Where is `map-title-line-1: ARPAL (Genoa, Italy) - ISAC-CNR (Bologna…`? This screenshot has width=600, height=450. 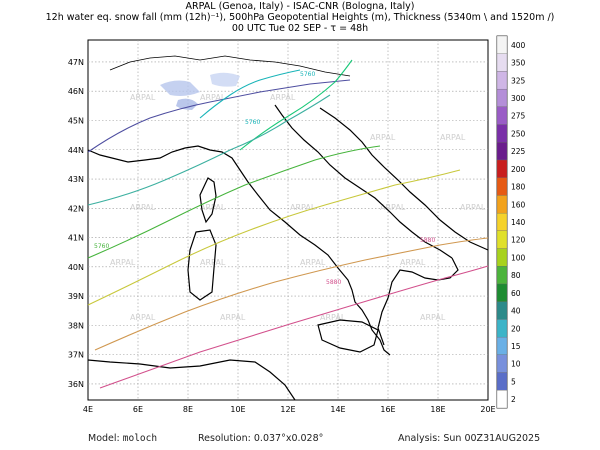
map-title-line-1: ARPAL (Genoa, Italy) - ISAC-CNR (Bologna… is located at coordinates (300, 6).